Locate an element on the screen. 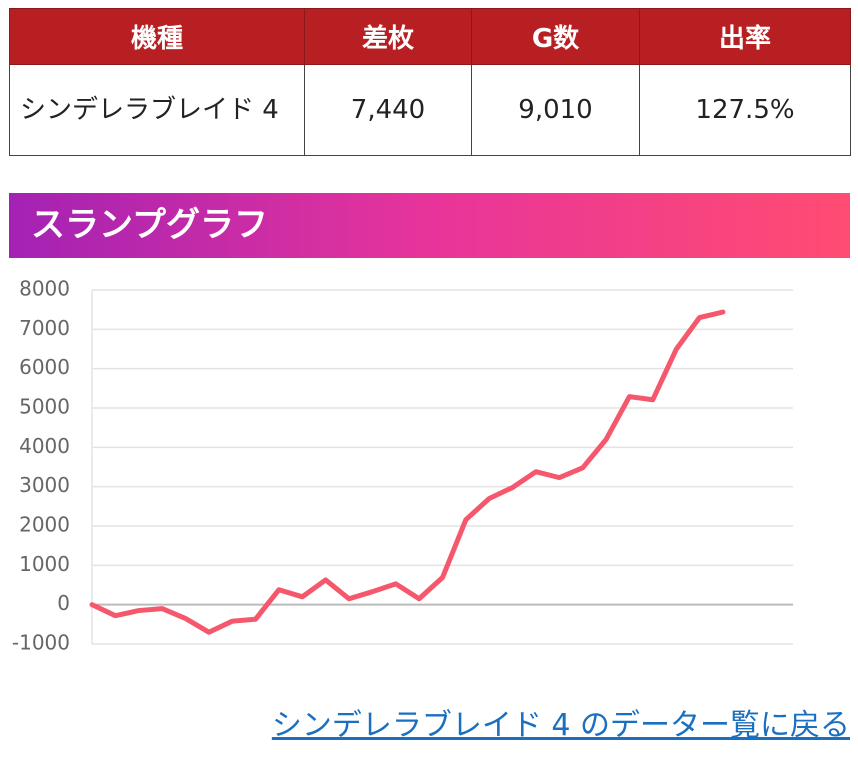 This screenshot has height=768, width=858. y-tick-label: 4000 is located at coordinates (44, 446).